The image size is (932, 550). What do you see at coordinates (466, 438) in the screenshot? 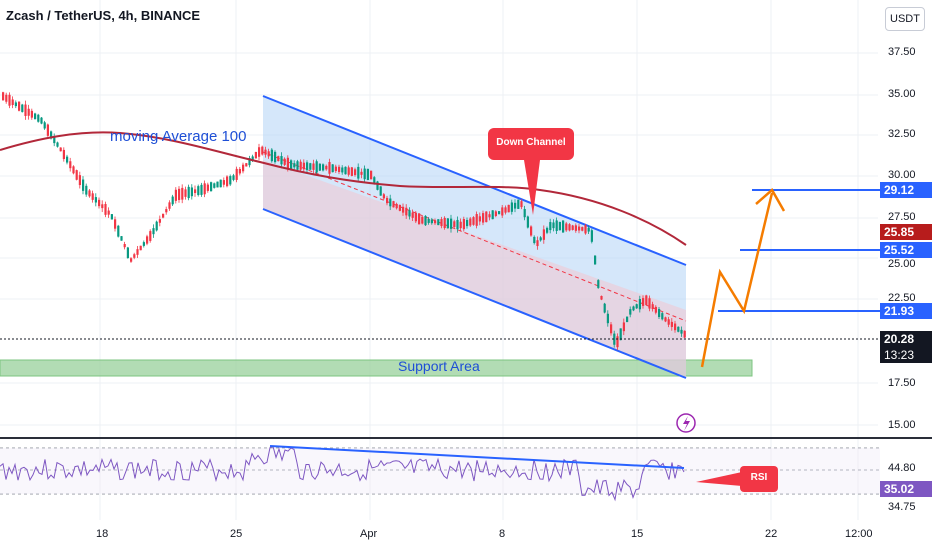
I see `pane-divider` at bounding box center [466, 438].